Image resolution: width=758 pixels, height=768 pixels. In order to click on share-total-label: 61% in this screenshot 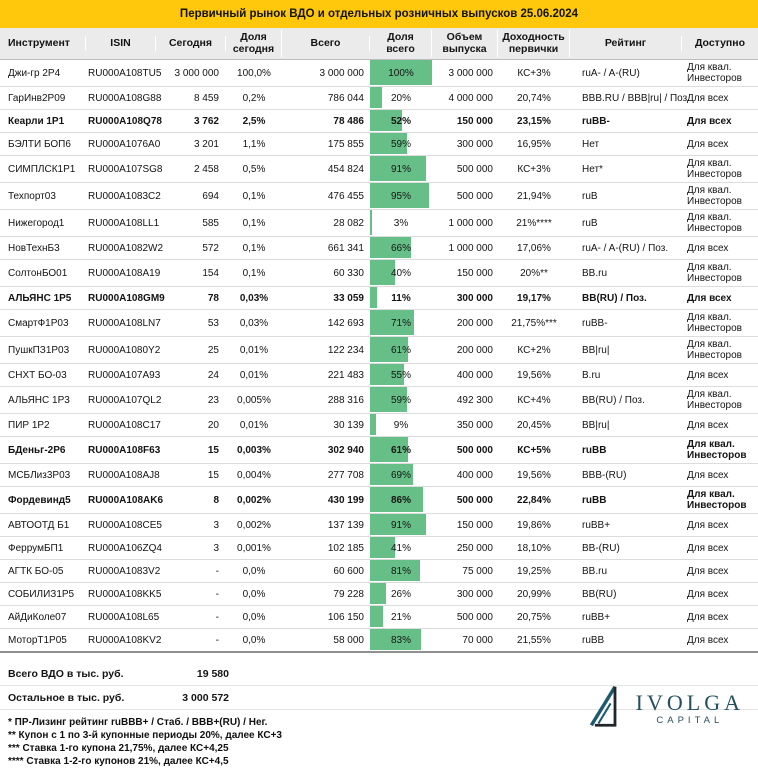, I will do `click(400, 350)`.